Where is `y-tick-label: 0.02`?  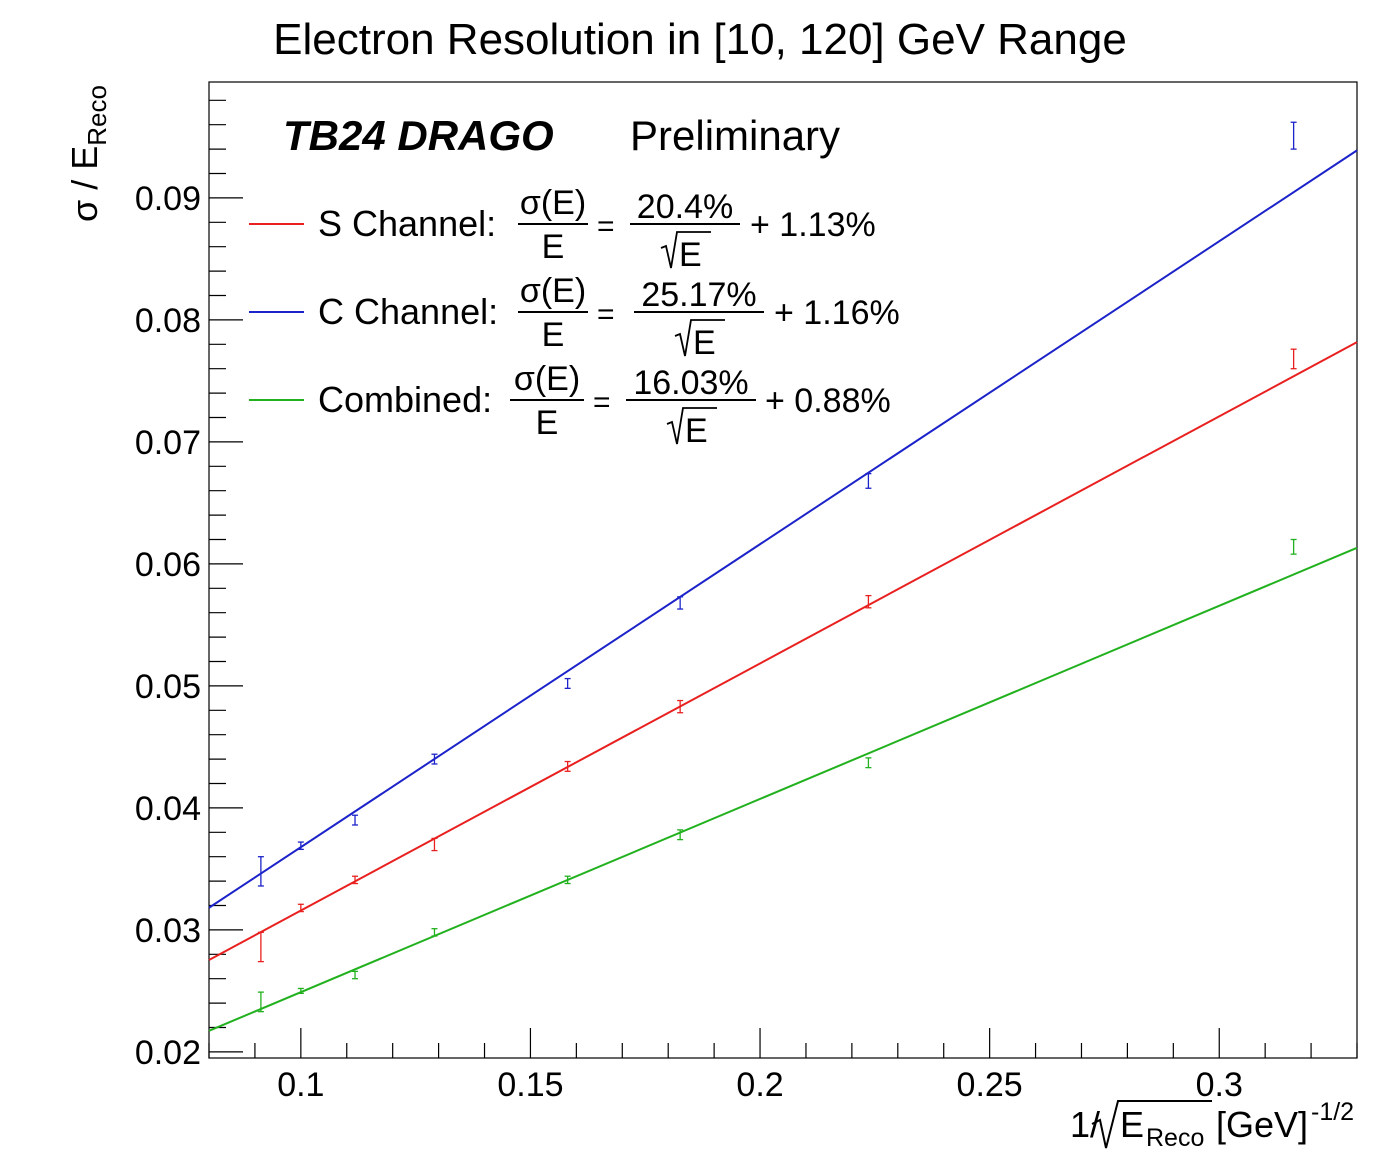 y-tick-label: 0.02 is located at coordinates (168, 1053).